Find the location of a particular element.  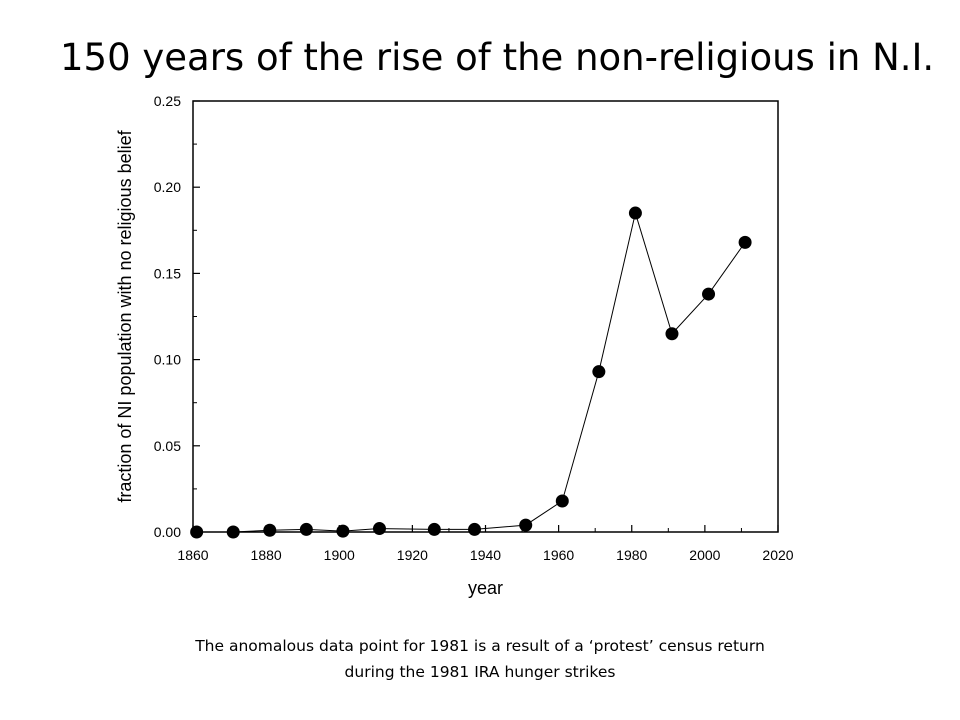

x-tick-label: 1860 is located at coordinates (192, 555).